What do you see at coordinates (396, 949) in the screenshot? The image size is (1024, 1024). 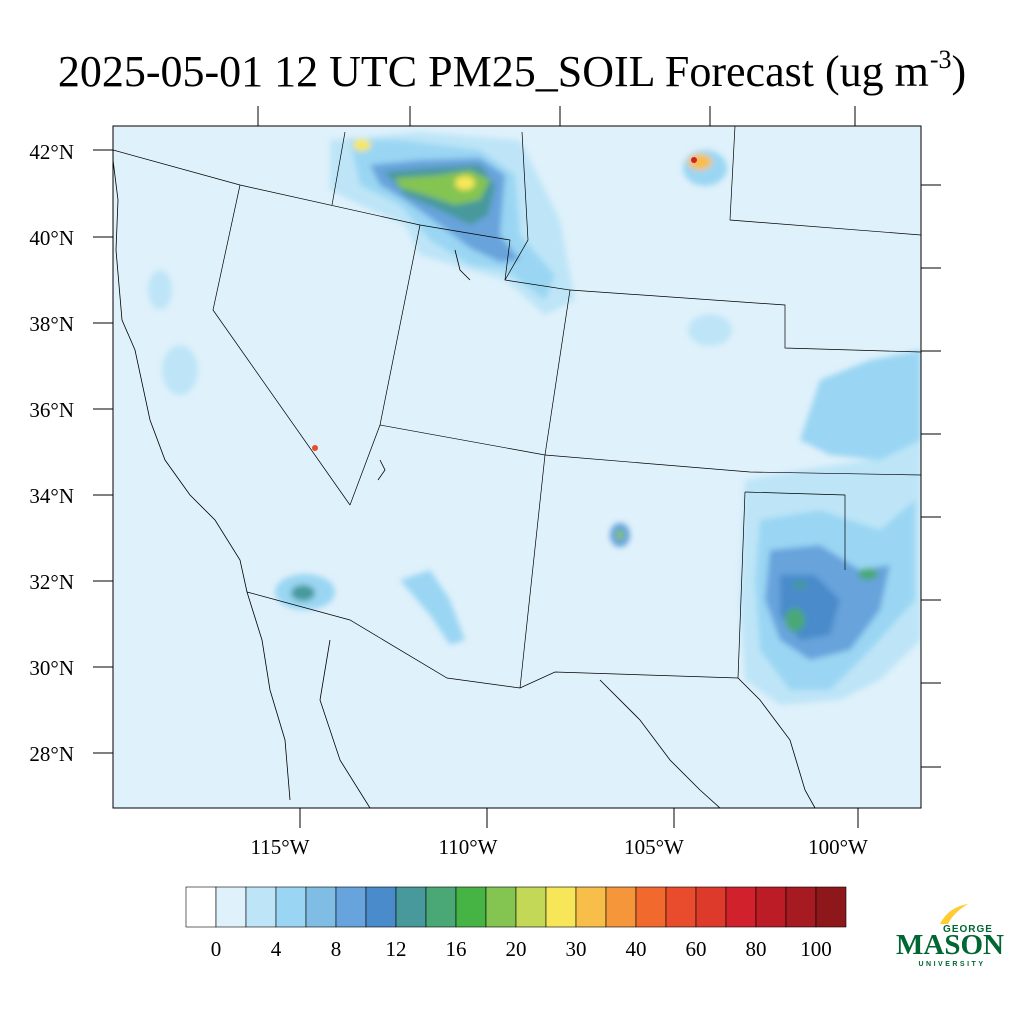 I see `colorbar-label-3: 12` at bounding box center [396, 949].